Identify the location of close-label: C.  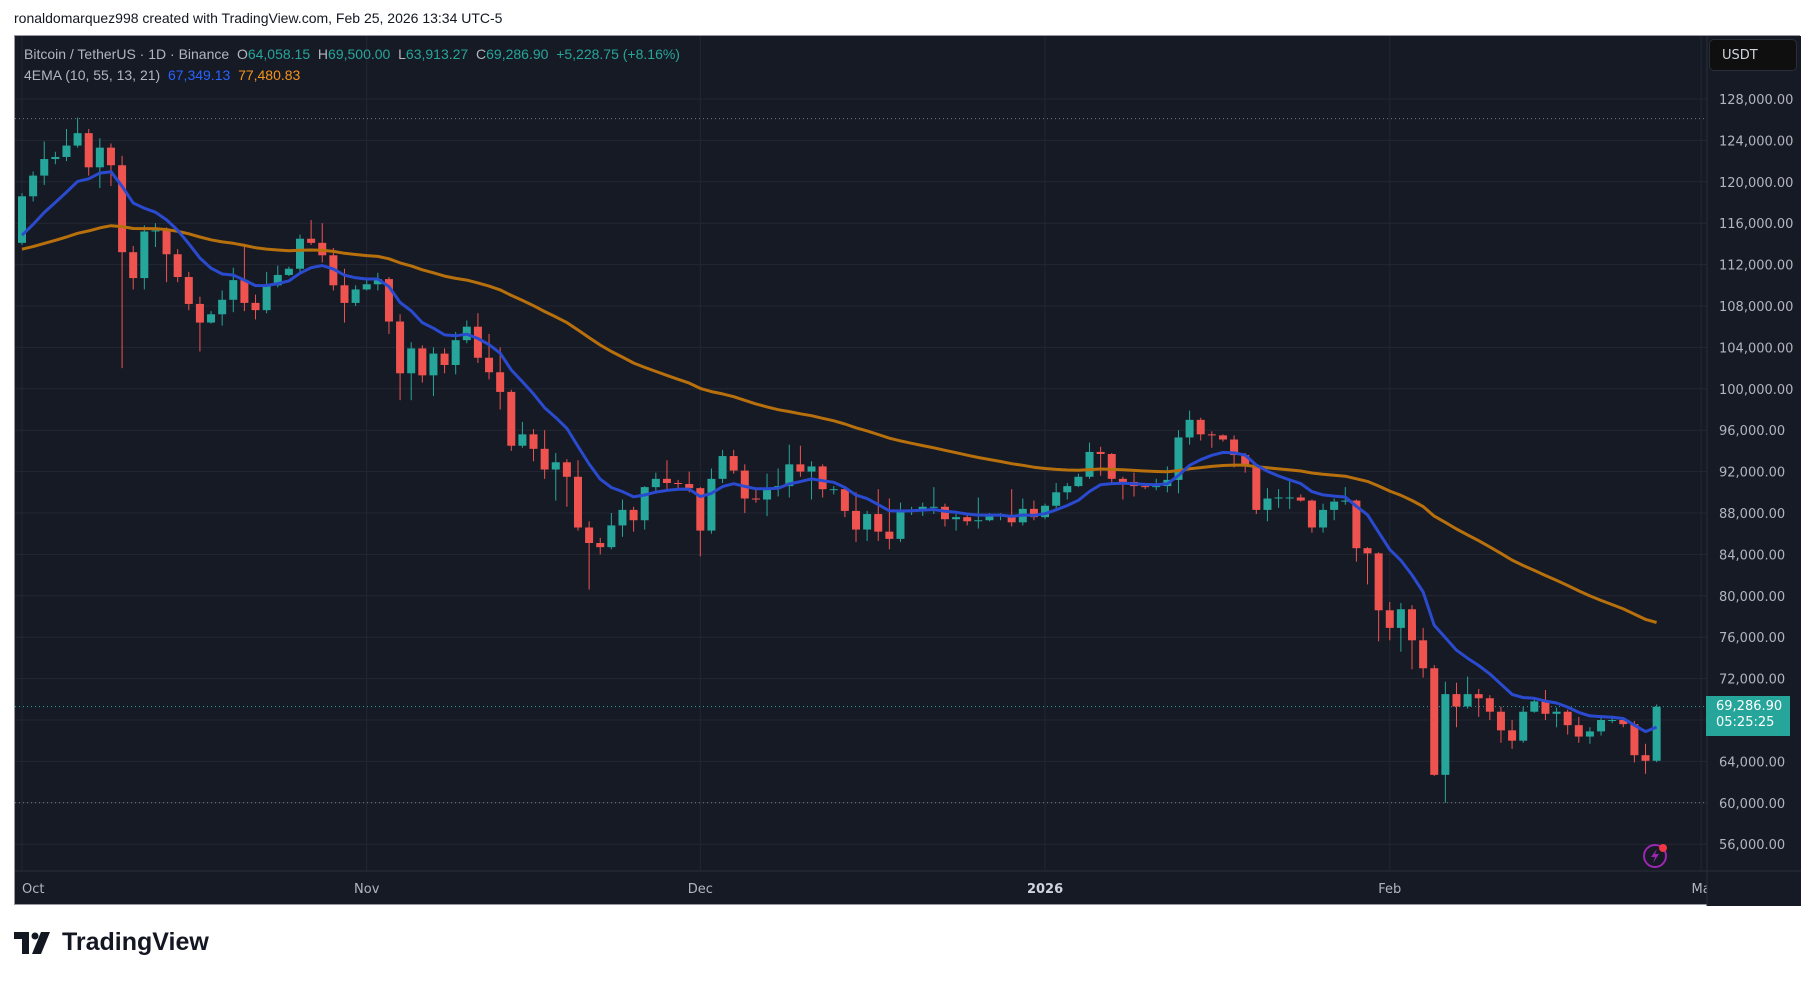
(481, 54).